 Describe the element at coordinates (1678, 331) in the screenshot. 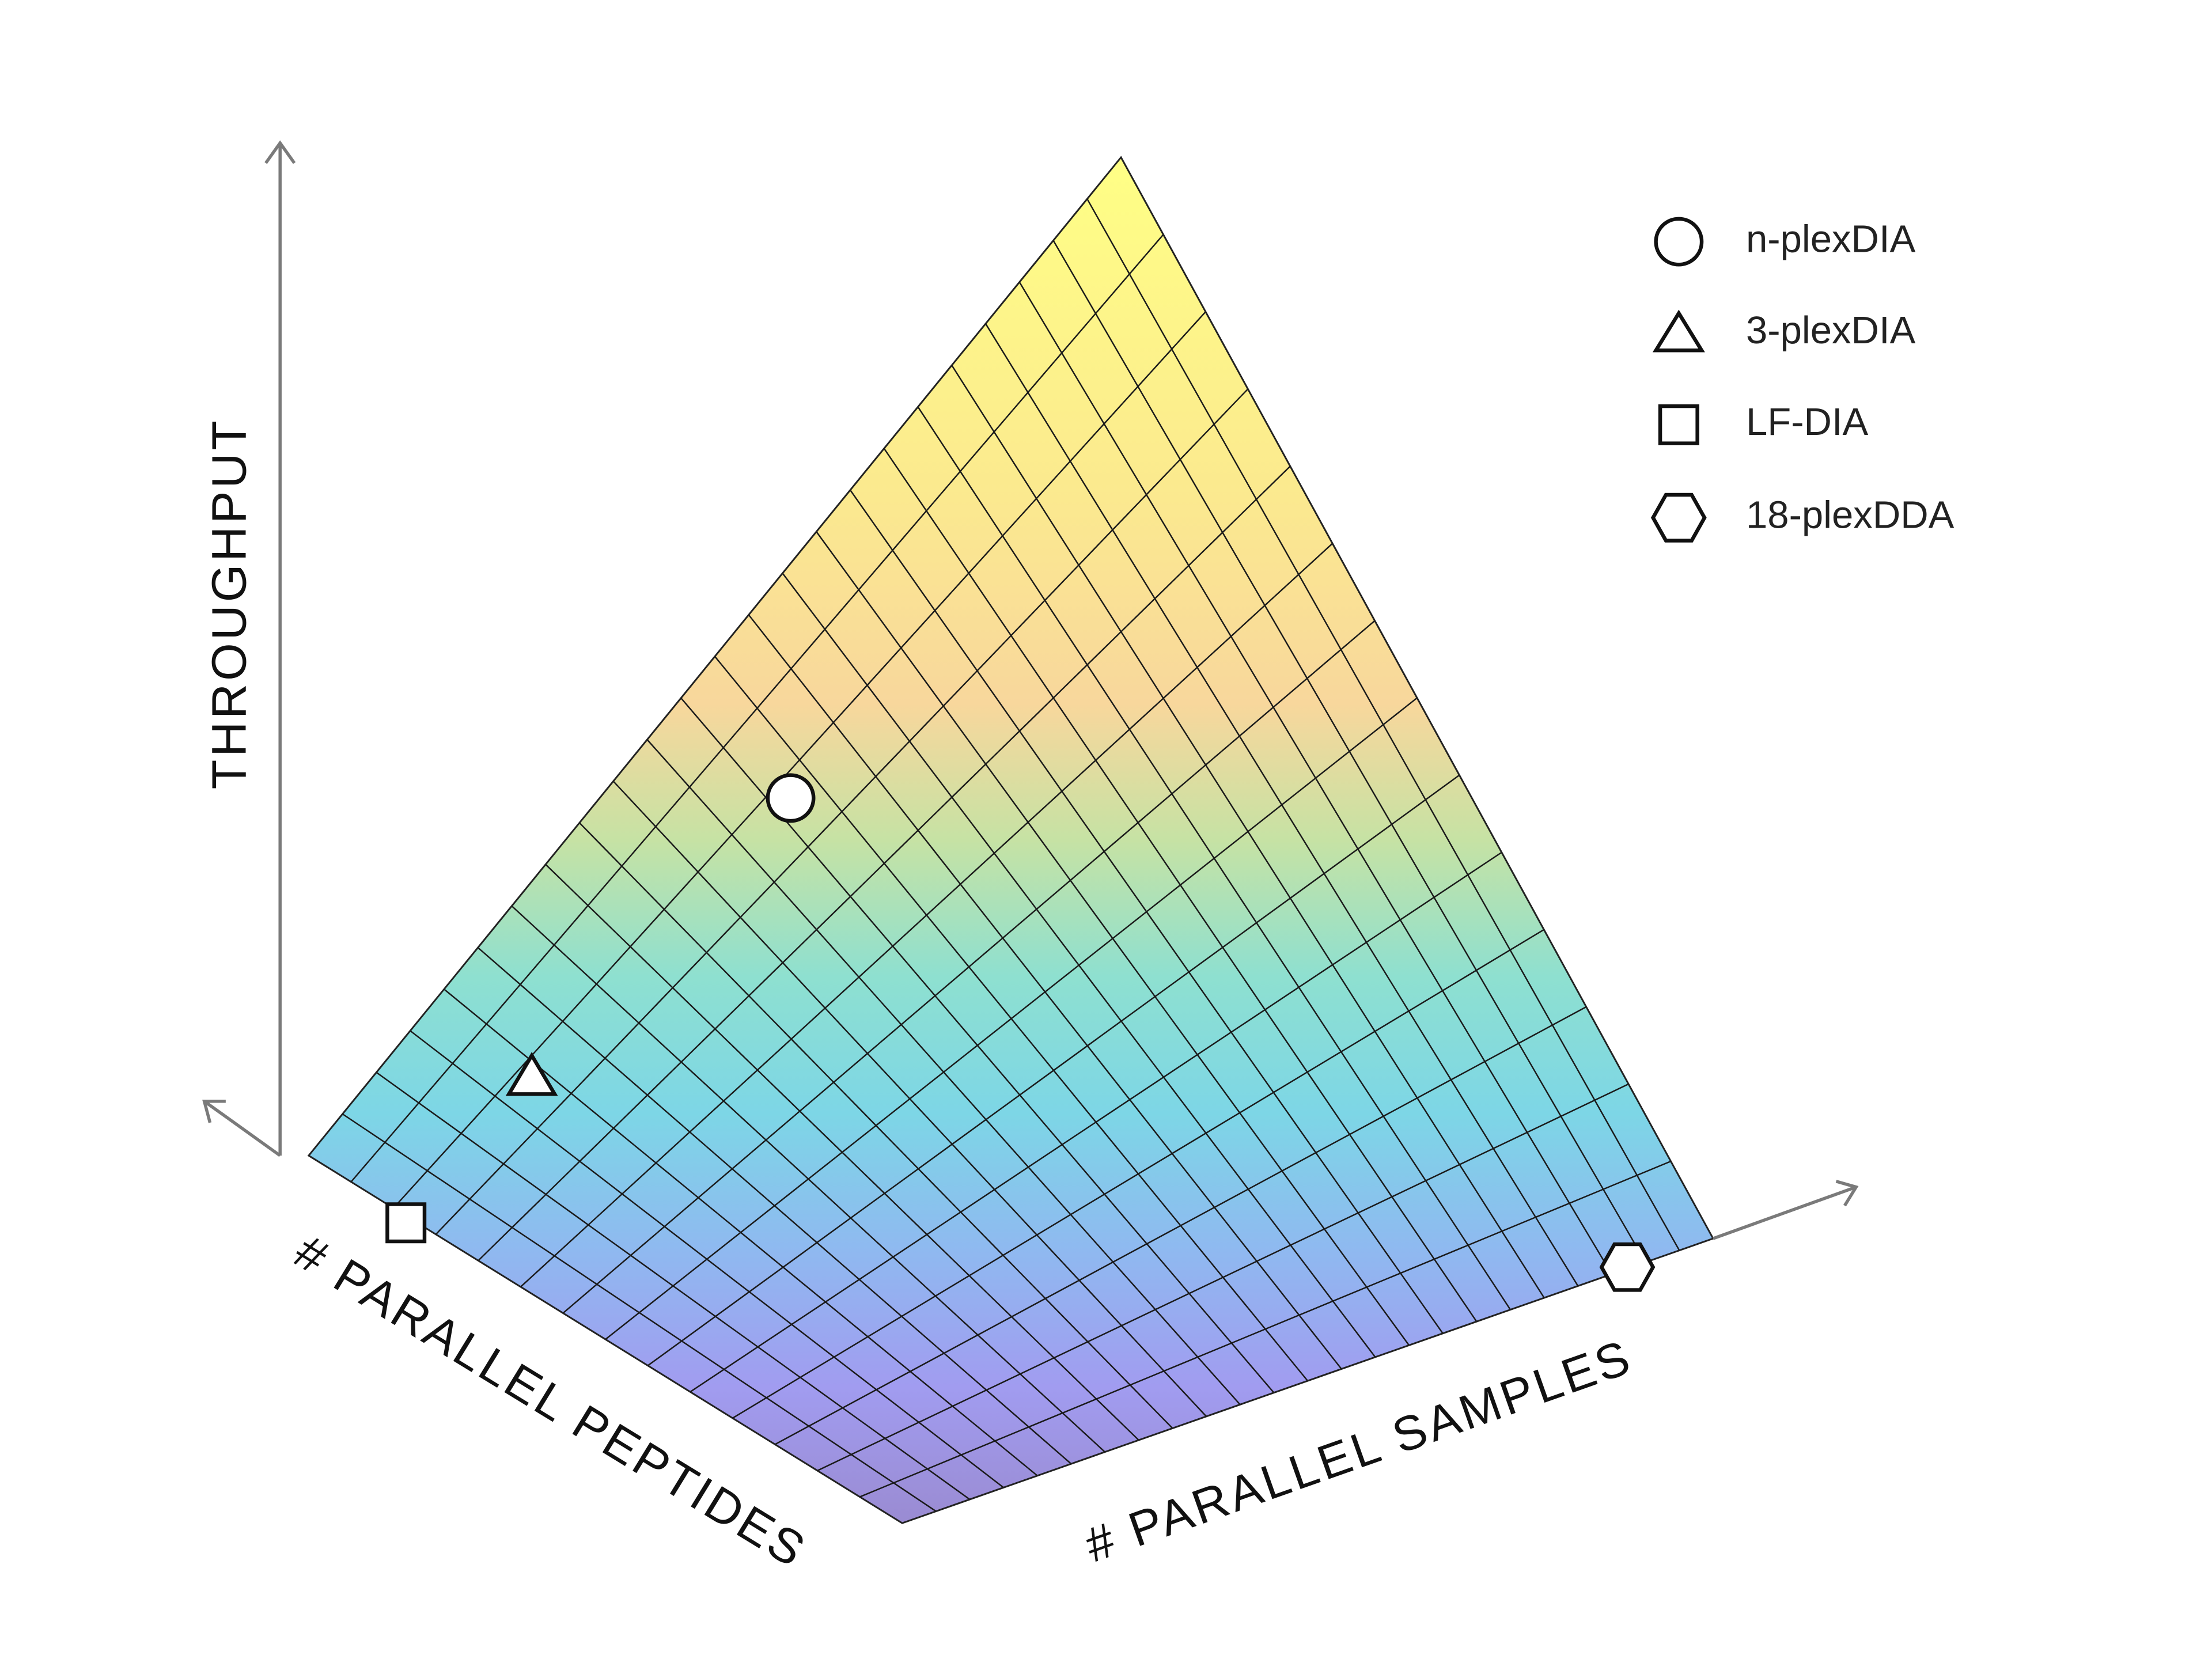

I see `legend-triangle` at that location.